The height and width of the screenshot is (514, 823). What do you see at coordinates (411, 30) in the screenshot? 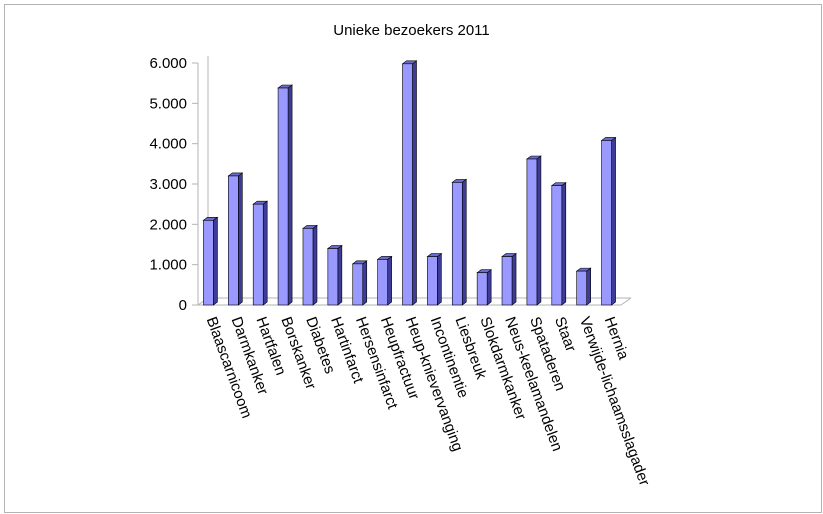
I see `chart-title: Unieke bezoekers 2011` at bounding box center [411, 30].